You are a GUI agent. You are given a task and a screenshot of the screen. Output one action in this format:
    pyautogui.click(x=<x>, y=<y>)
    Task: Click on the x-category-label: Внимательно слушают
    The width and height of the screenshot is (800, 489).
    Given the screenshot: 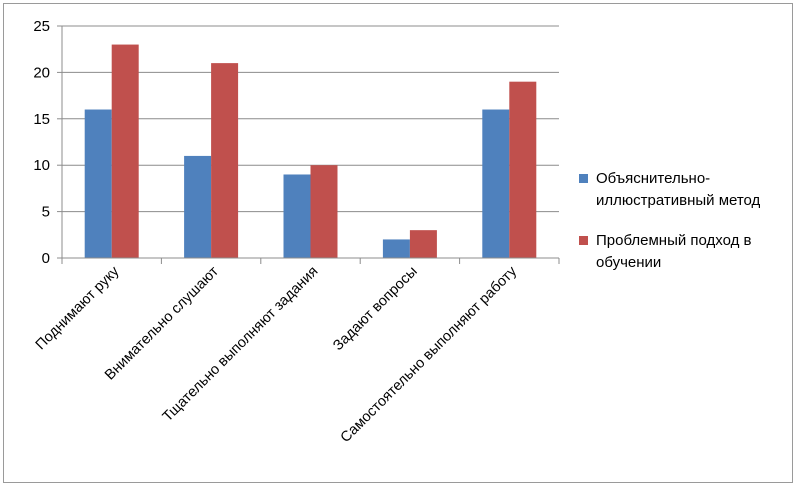 What is the action you would take?
    pyautogui.click(x=162, y=323)
    